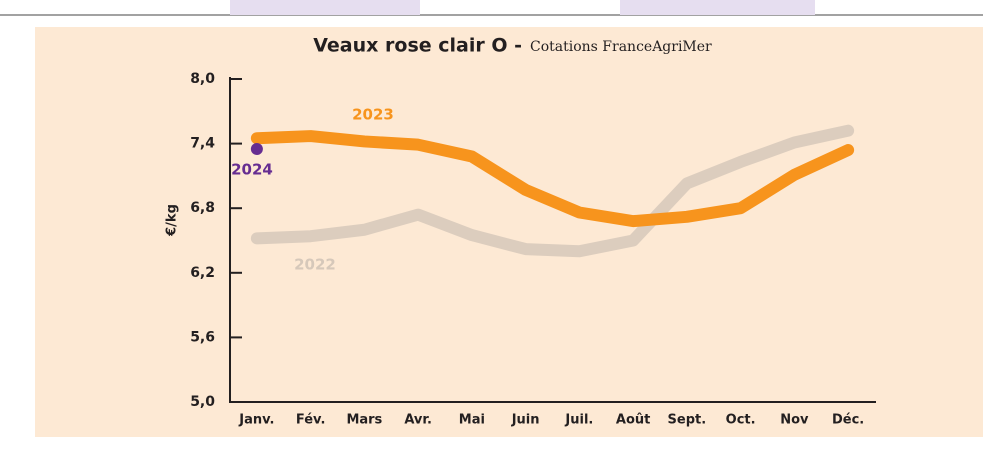 The image size is (983, 459). I want to click on series-label: 2024, so click(252, 170).